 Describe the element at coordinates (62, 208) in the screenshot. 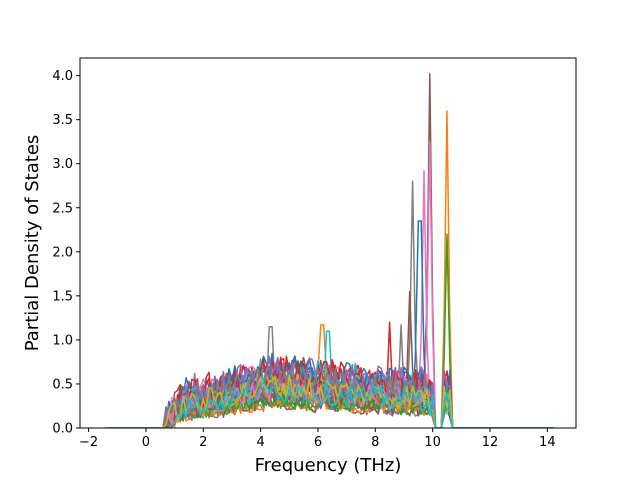

I see `y-tick-label: 2.5` at that location.